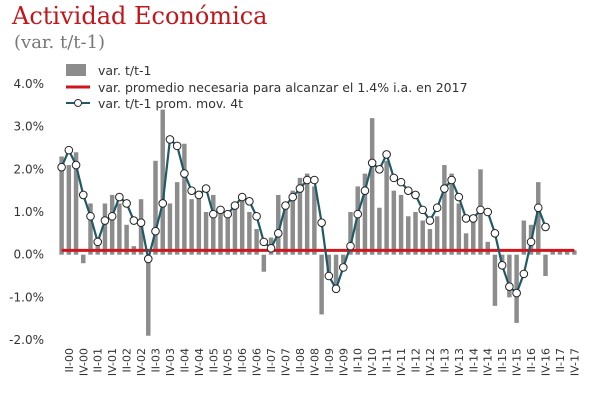  Describe the element at coordinates (124, 70) in the screenshot. I see `legend-label-bars: var. t/t-1` at that location.